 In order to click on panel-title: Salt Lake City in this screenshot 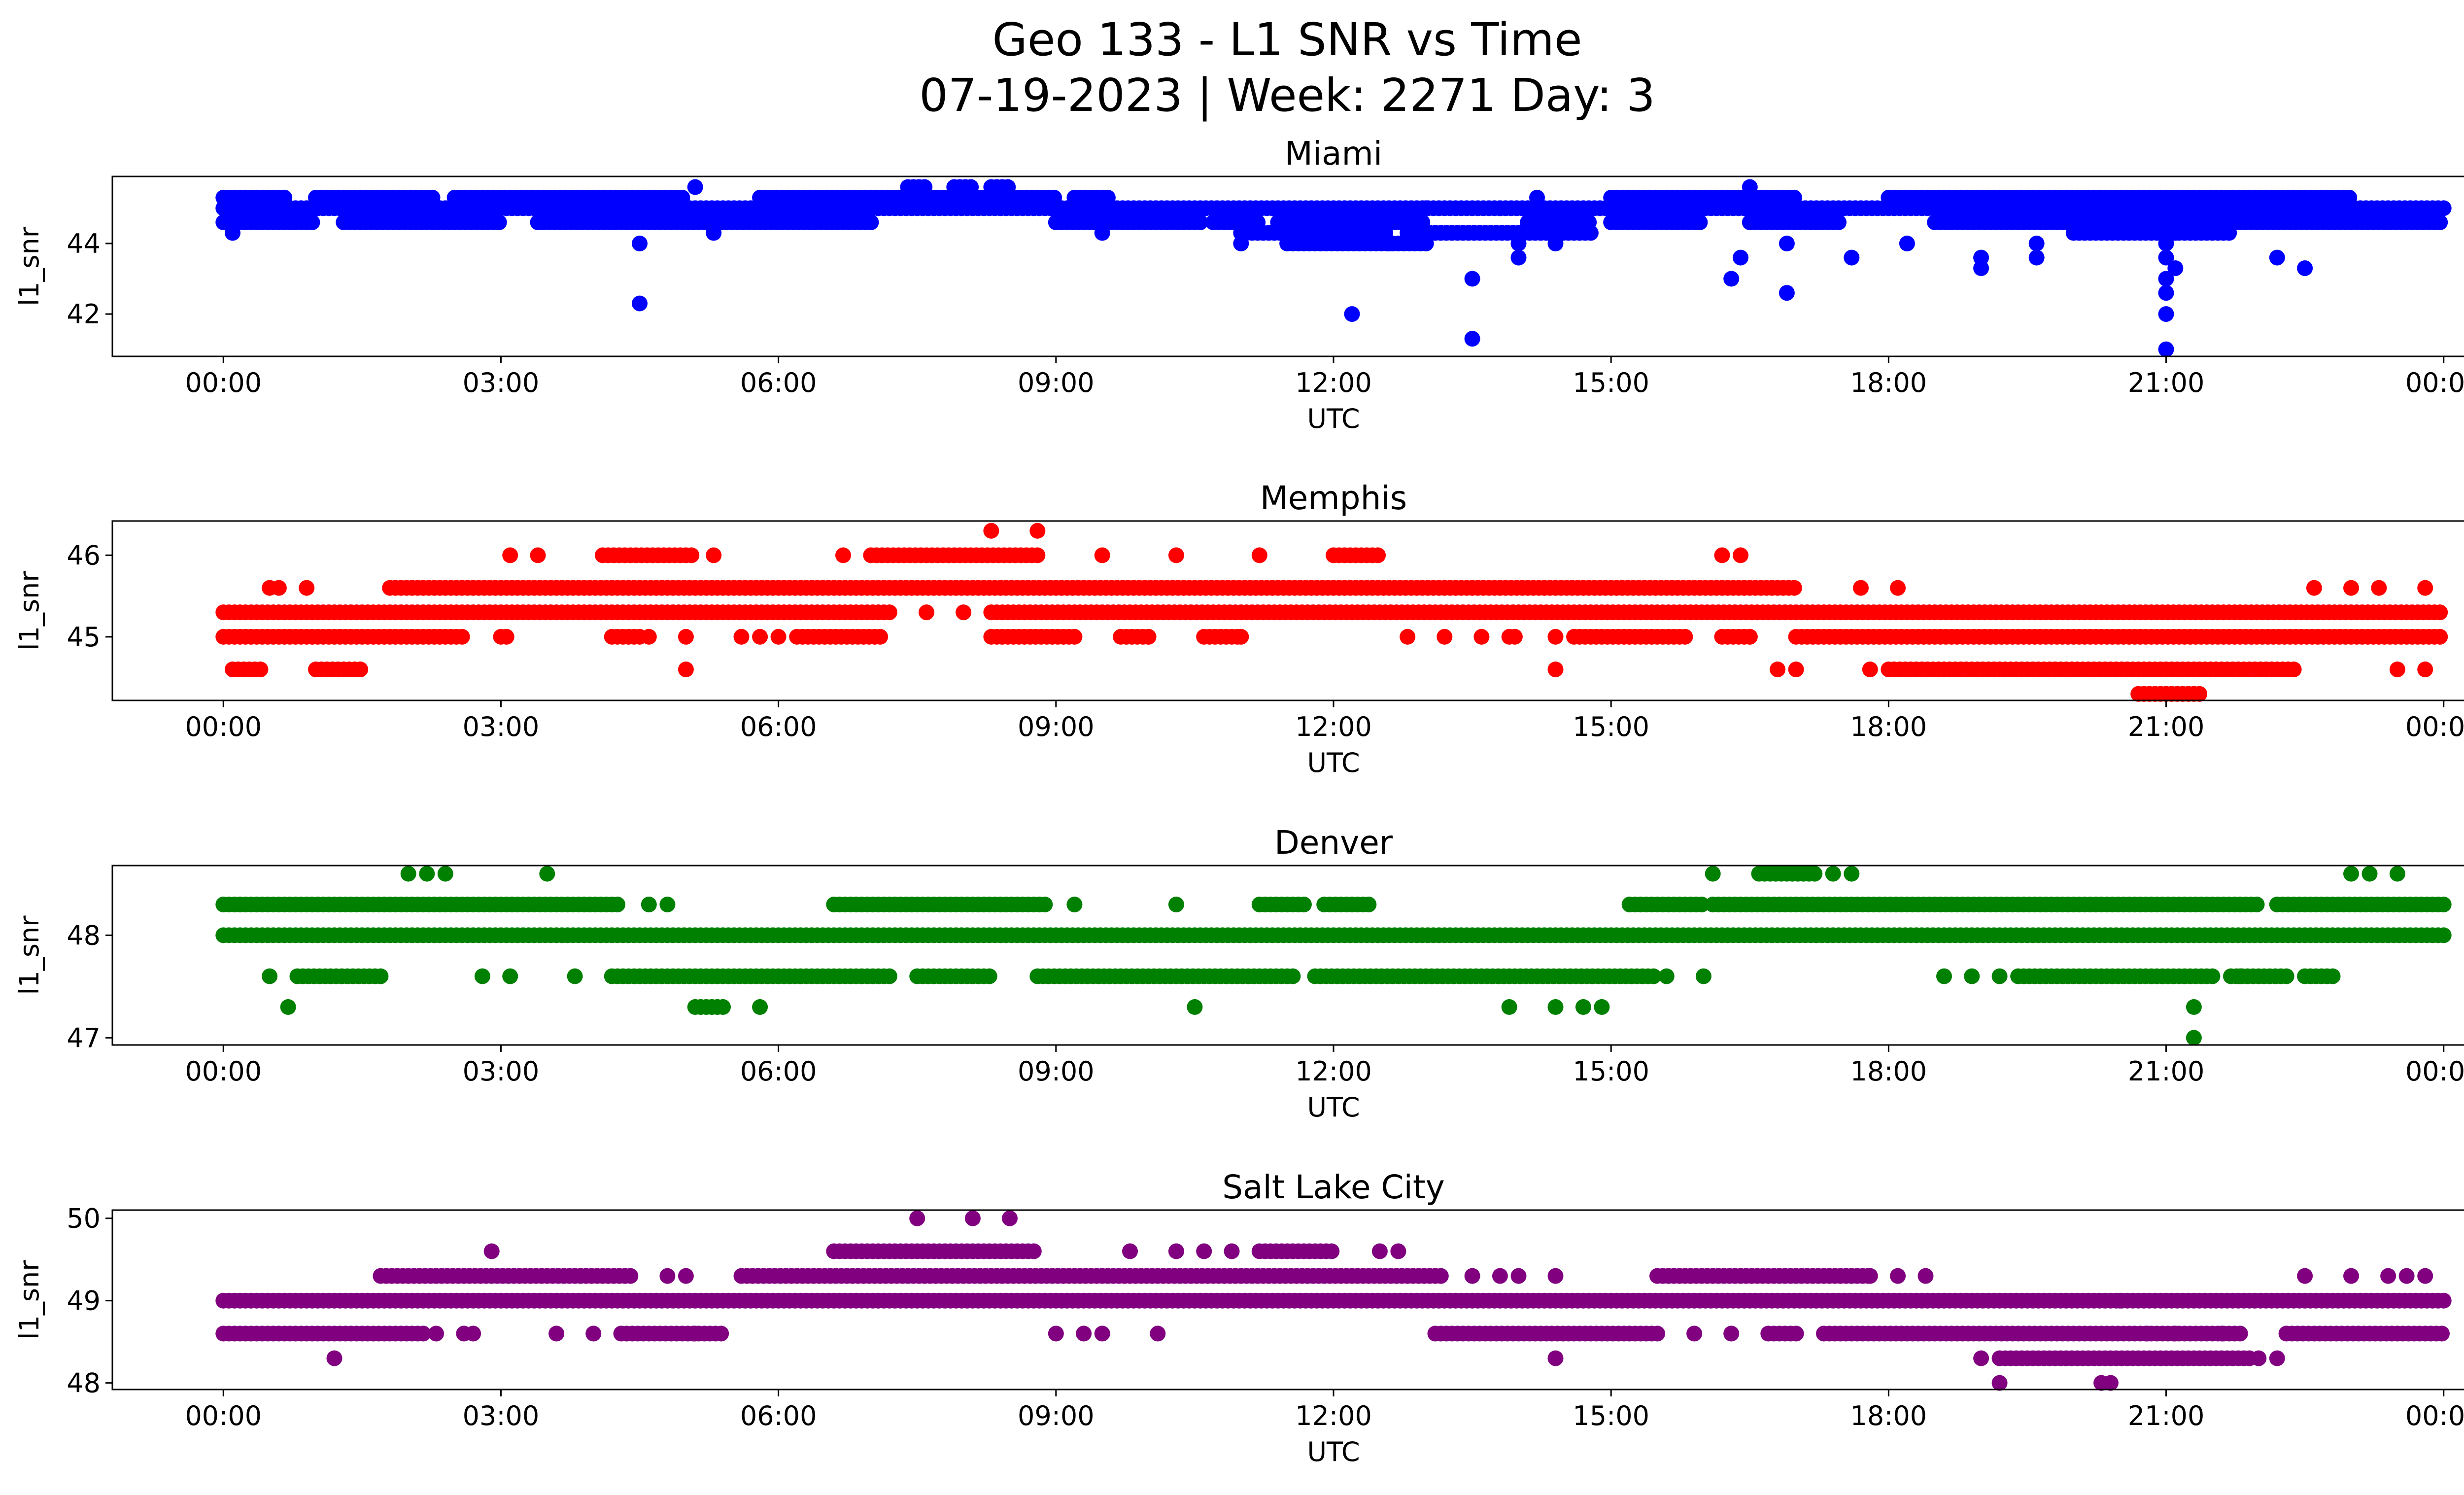, I will do `click(1333, 1187)`.